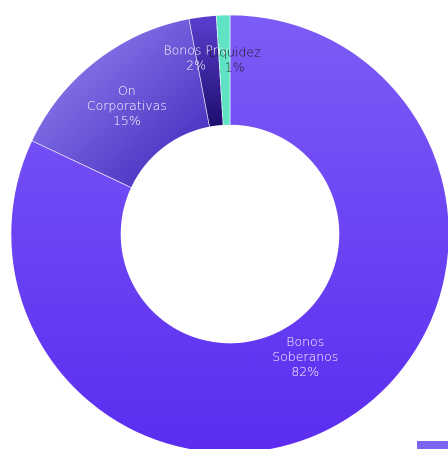 Image resolution: width=448 pixels, height=449 pixels. What do you see at coordinates (305, 356) in the screenshot?
I see `label-bonos-soberanos: Bonos Soberanos 82%` at bounding box center [305, 356].